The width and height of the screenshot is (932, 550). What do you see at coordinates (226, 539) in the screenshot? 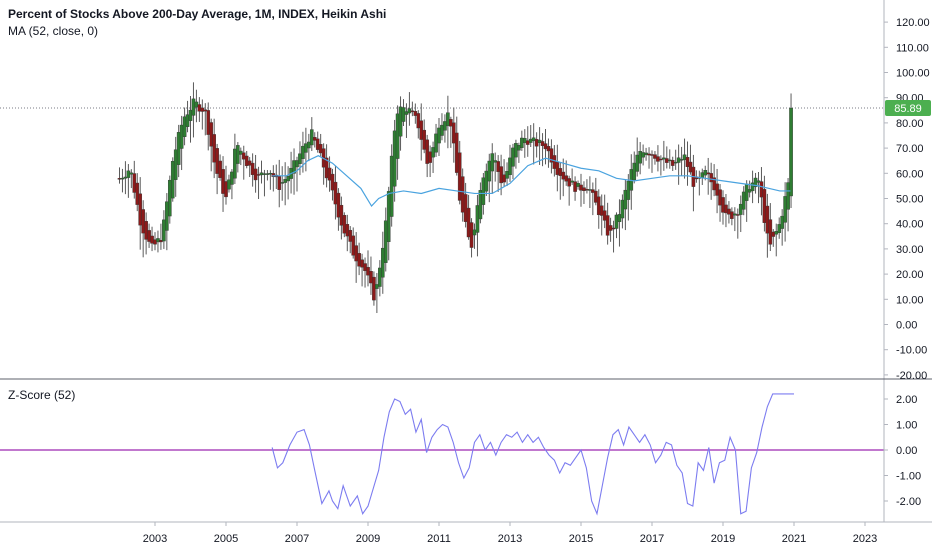
I see `time-tick-label: 2005` at bounding box center [226, 539].